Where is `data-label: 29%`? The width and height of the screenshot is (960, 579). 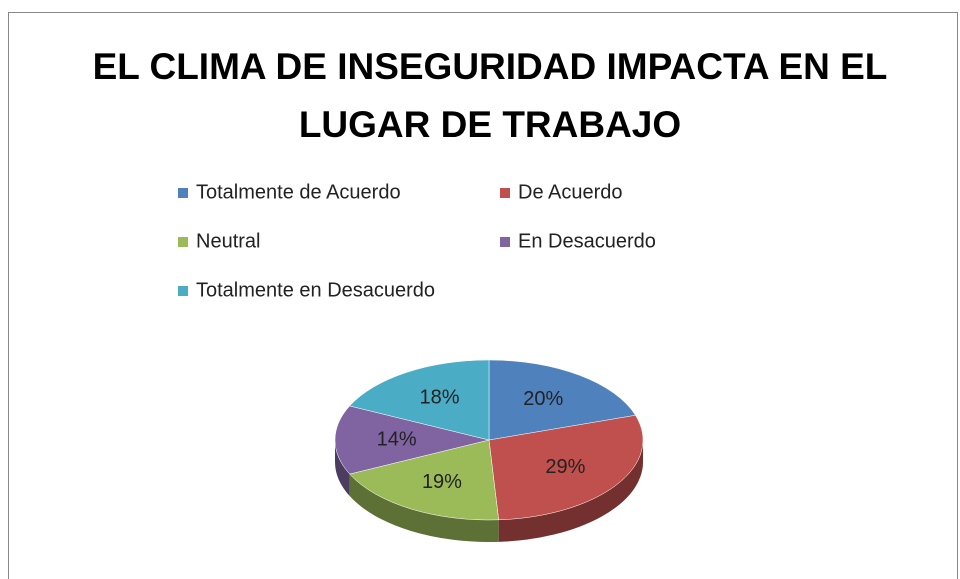
data-label: 29% is located at coordinates (565, 467).